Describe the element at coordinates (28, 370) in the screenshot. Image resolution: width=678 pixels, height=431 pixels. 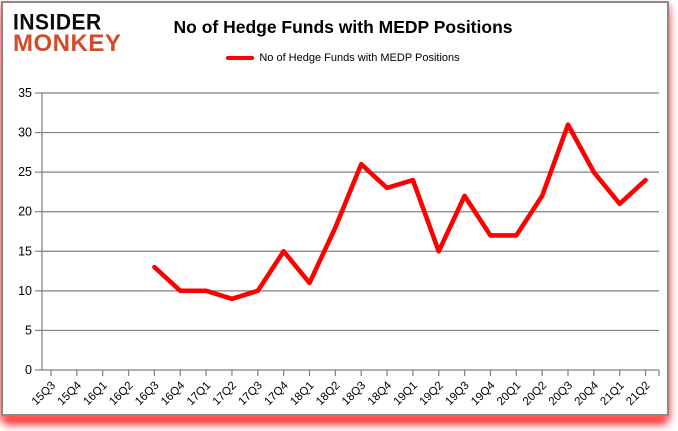
I see `y-axis-tick-label: 0` at that location.